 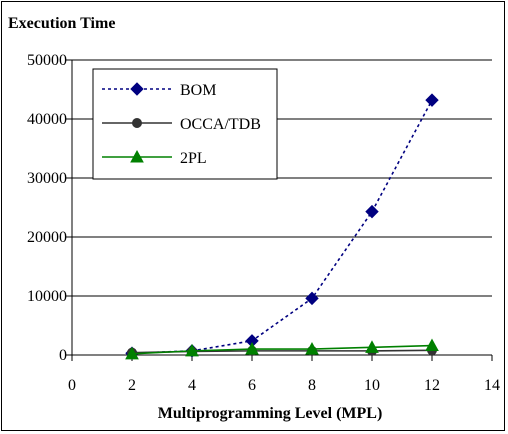 What do you see at coordinates (220, 124) in the screenshot?
I see `legend-label-occa-tdb: OCCA/TDB` at bounding box center [220, 124].